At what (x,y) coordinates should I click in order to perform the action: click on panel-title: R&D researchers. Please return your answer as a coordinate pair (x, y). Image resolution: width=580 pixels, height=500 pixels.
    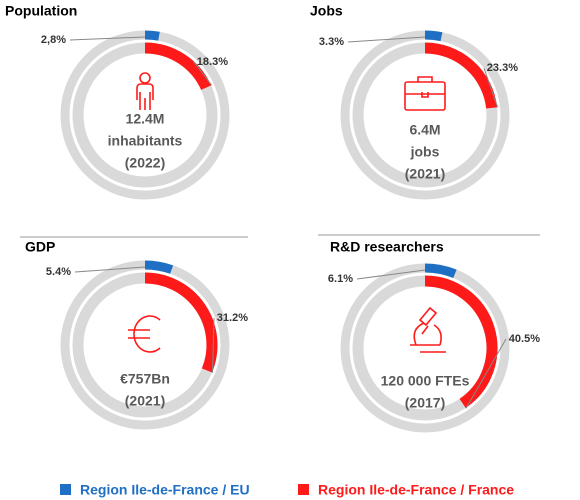
    Looking at the image, I should click on (387, 247).